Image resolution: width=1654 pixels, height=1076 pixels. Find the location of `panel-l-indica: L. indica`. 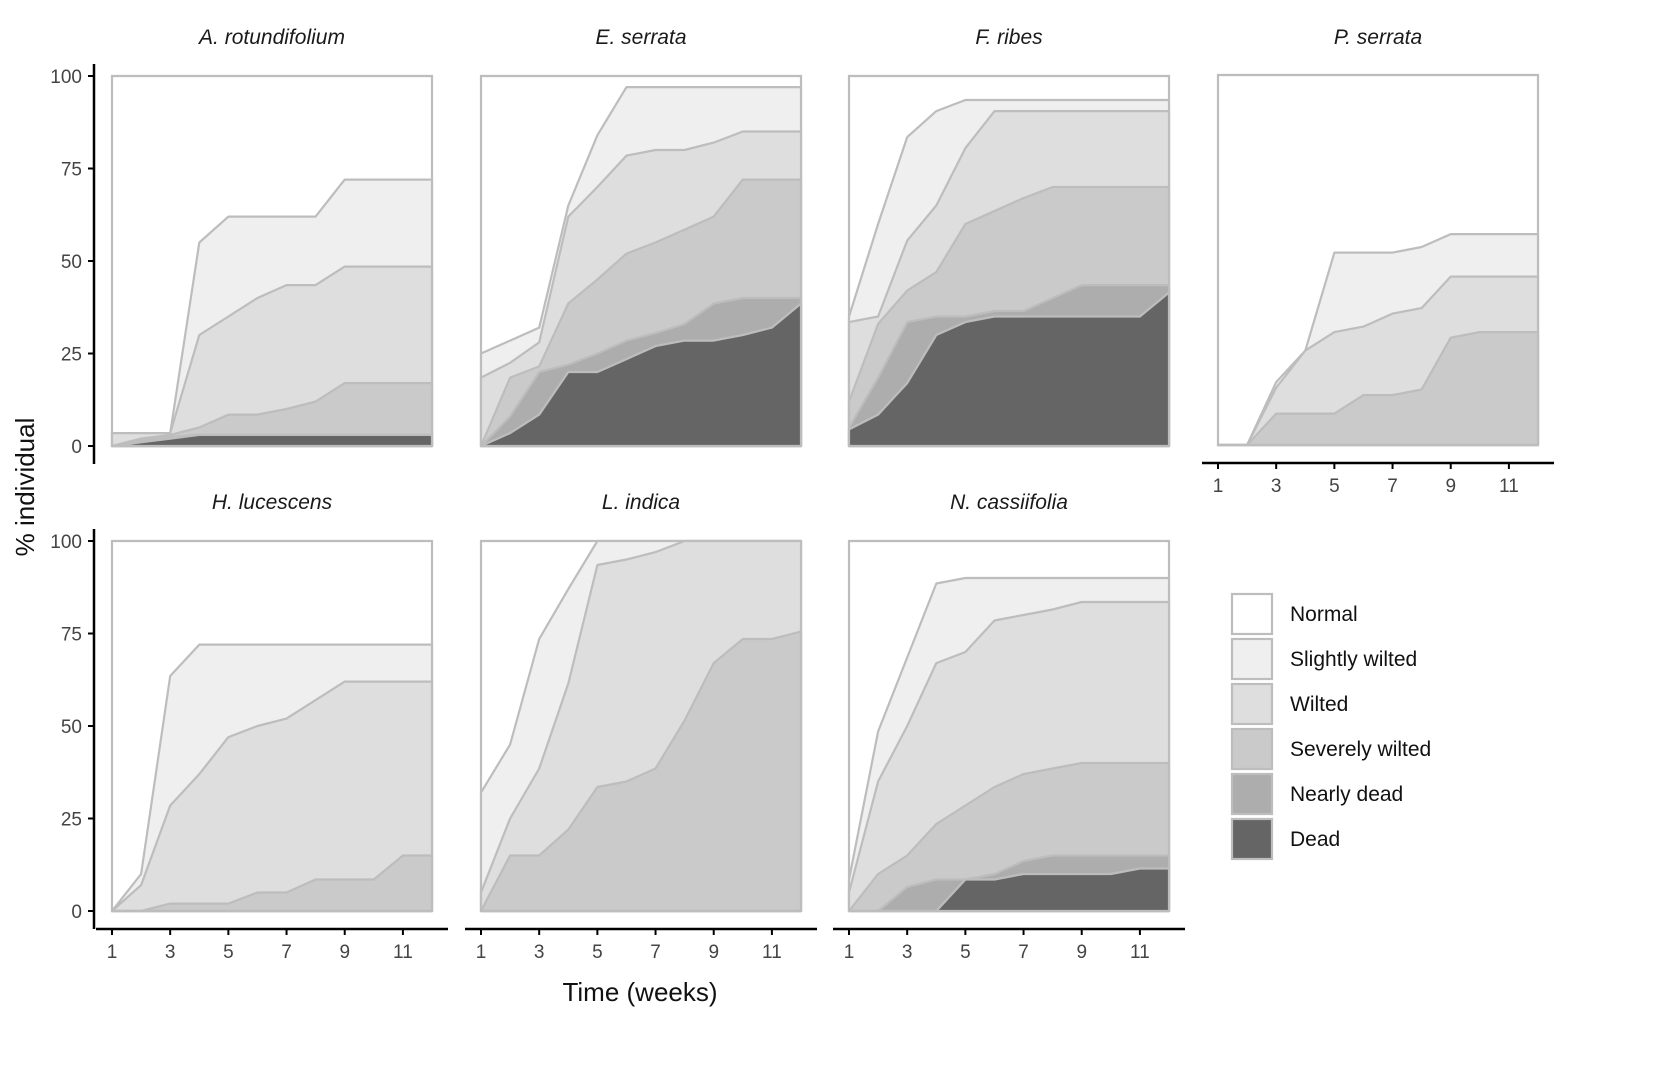

panel-l-indica: L. indica is located at coordinates (641, 702).